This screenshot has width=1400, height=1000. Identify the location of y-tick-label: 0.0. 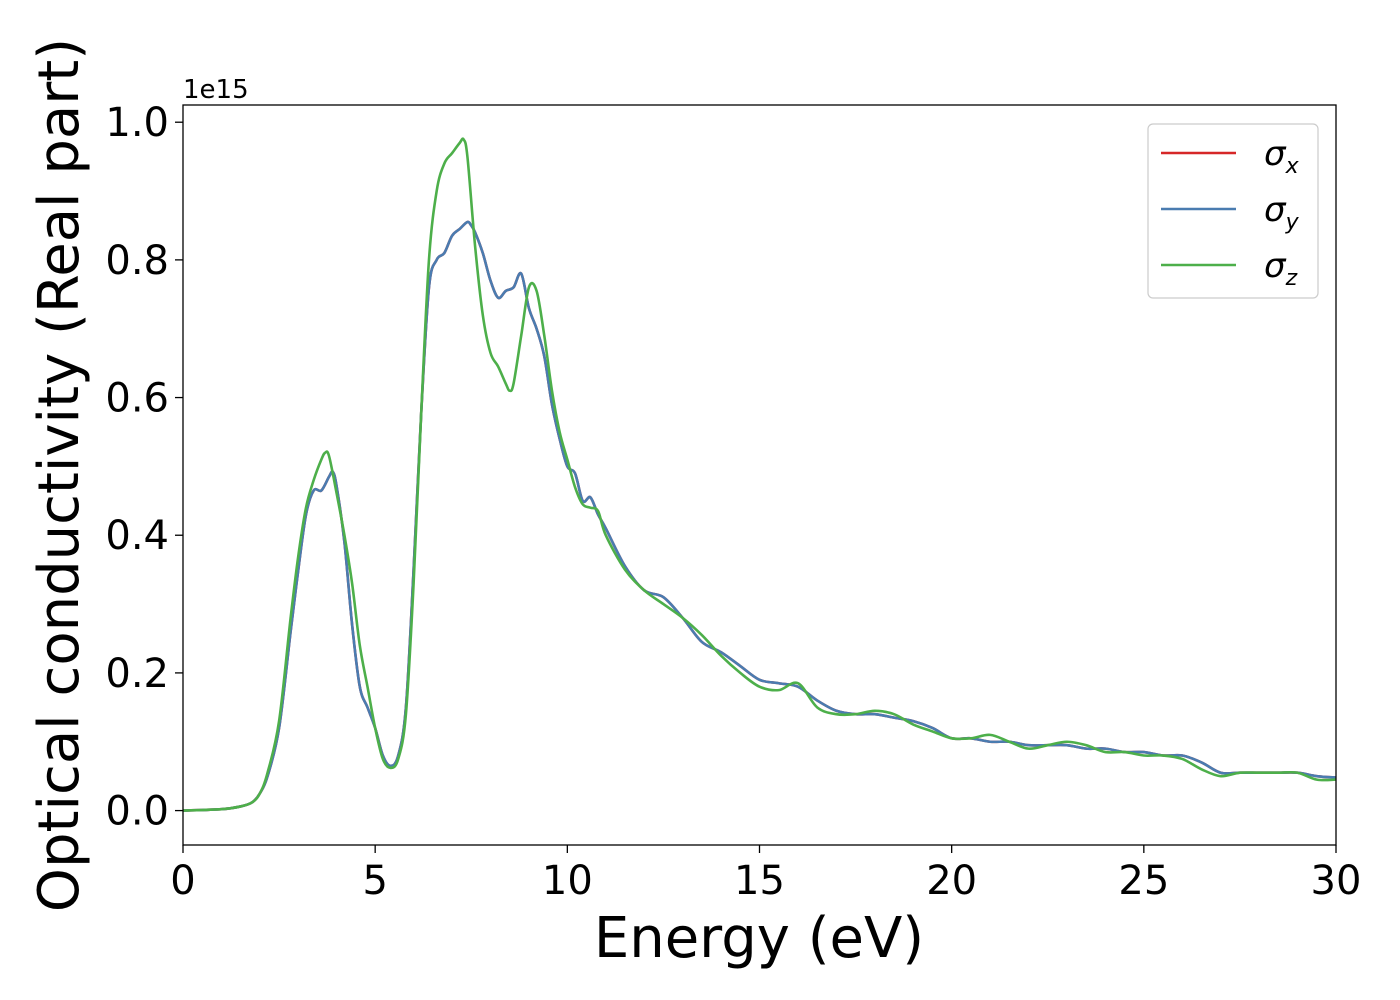
(137, 812).